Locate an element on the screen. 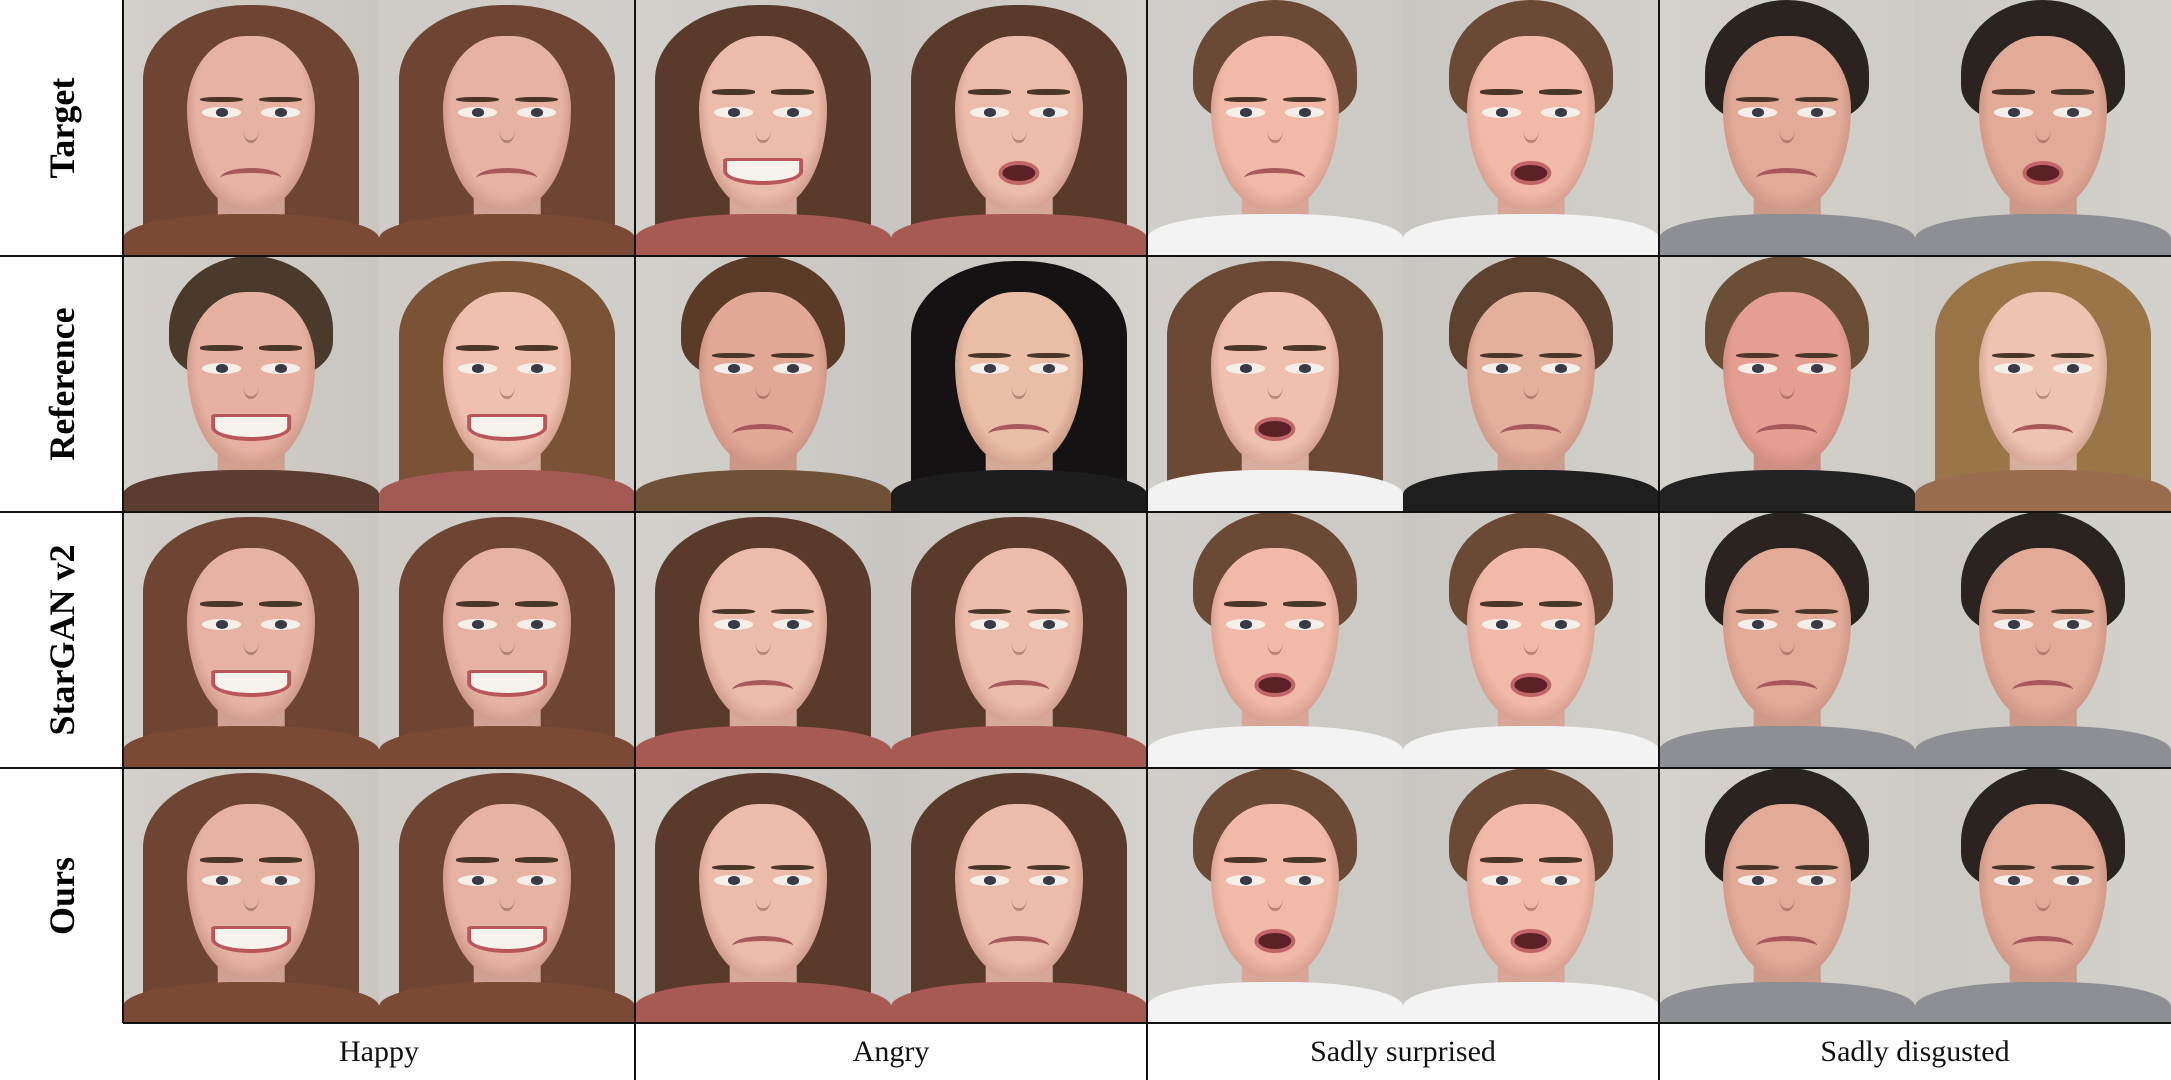 This screenshot has width=2171, height=1080. row-label-stargan-v2: StarGAN v2 is located at coordinates (61, 640).